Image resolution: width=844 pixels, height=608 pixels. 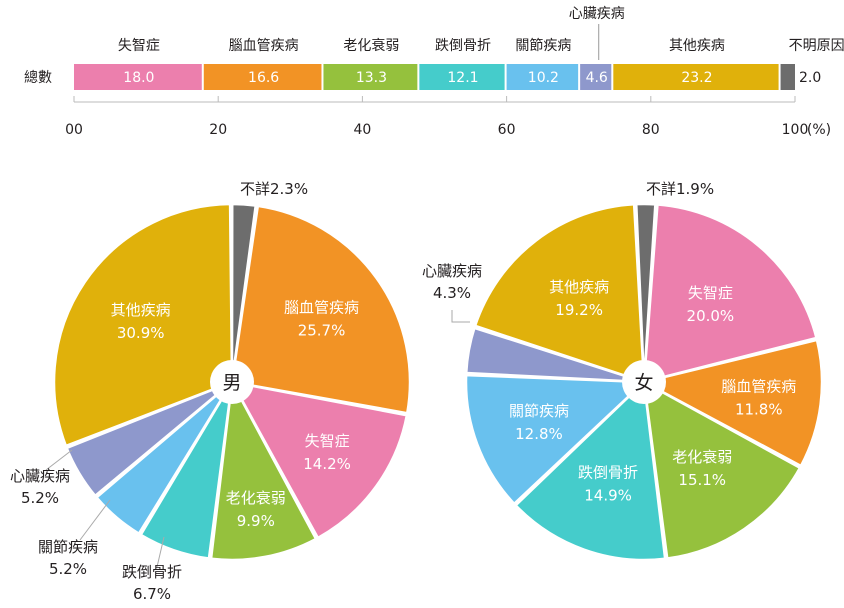 What do you see at coordinates (711, 316) in the screenshot?
I see `pie-slice-value-1: 20.0%` at bounding box center [711, 316].